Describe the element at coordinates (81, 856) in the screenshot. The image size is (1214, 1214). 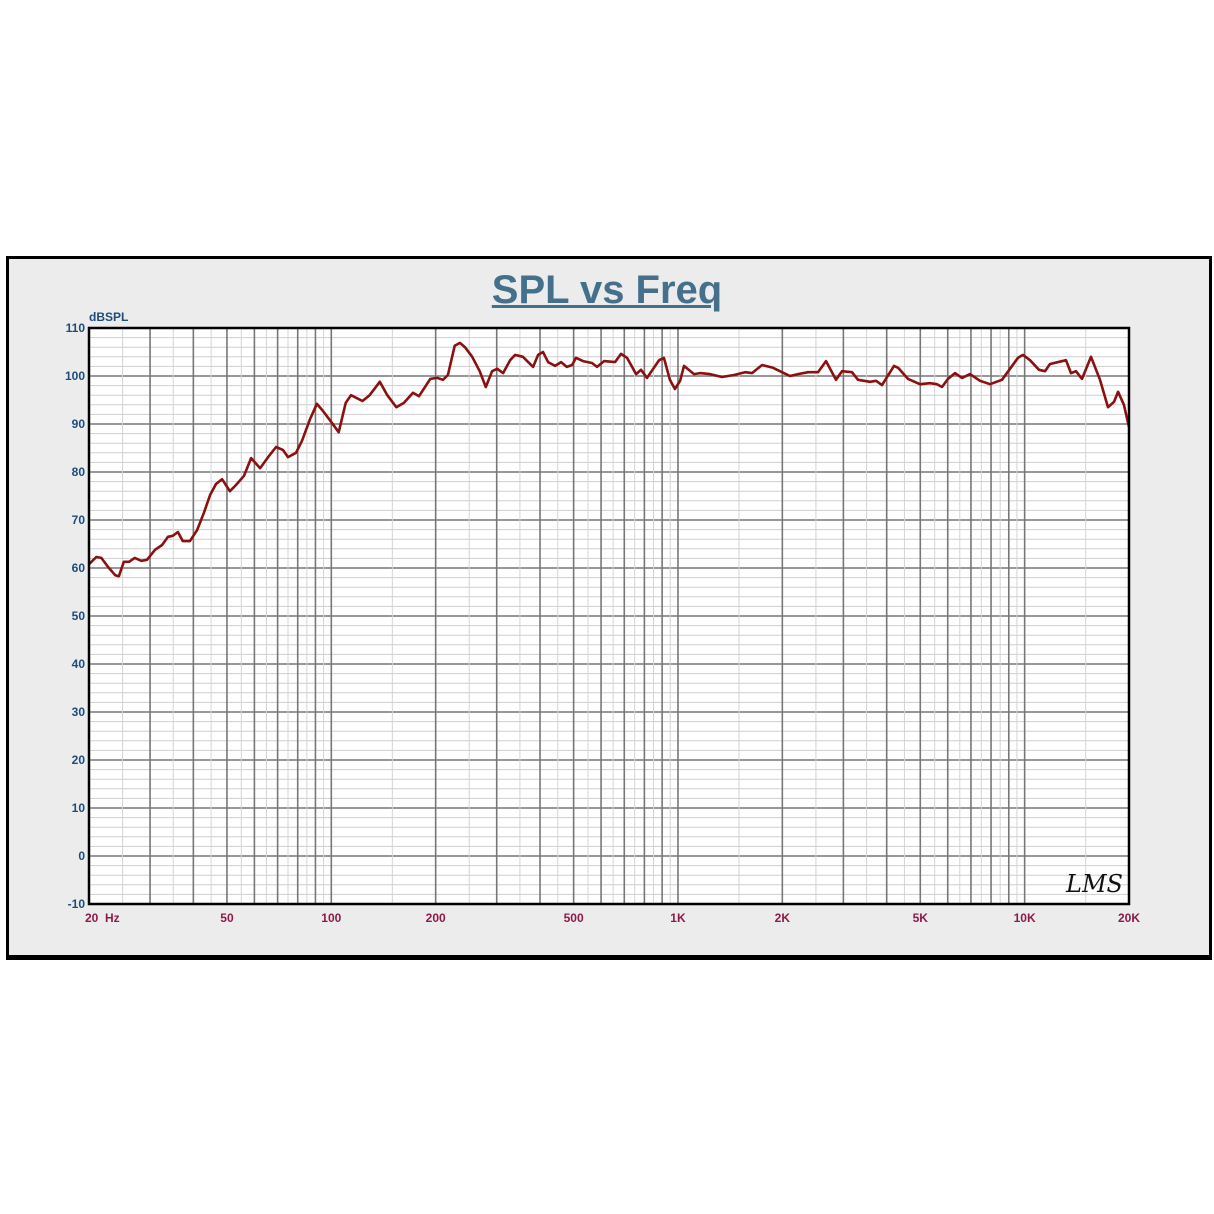
I see `y-tick-label: 0` at that location.